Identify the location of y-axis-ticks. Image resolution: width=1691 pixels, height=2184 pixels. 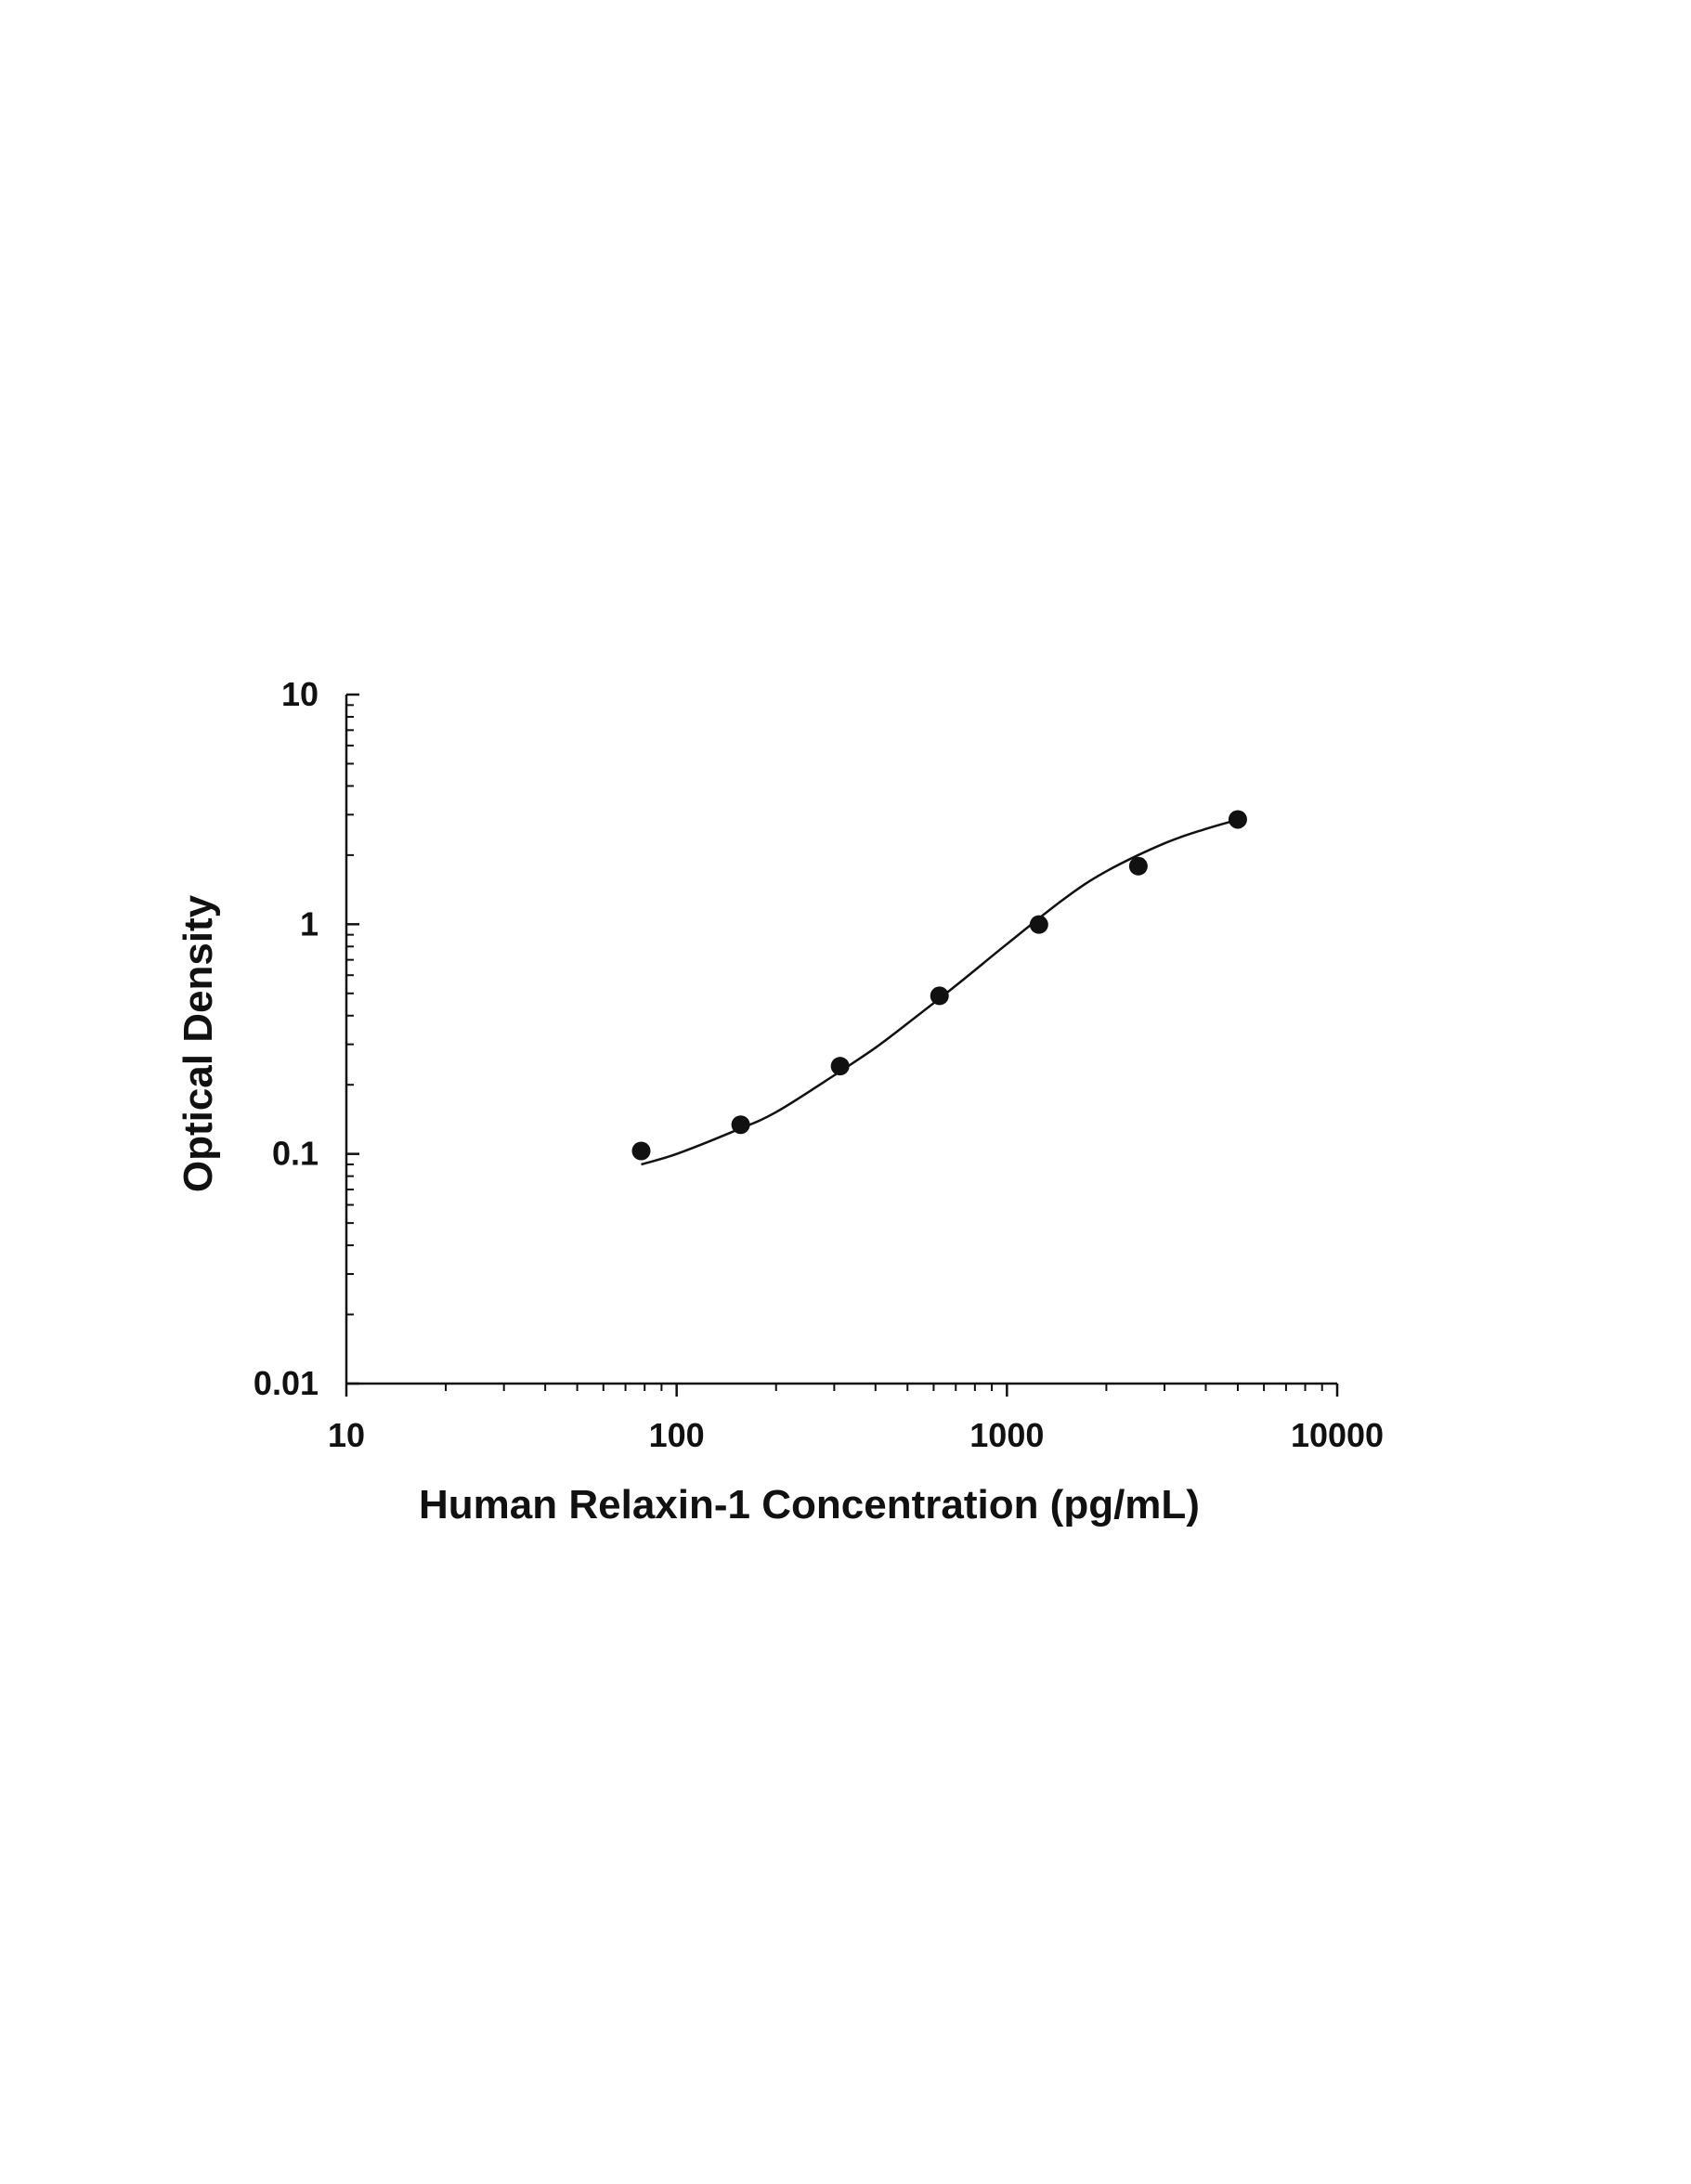
(353, 1039).